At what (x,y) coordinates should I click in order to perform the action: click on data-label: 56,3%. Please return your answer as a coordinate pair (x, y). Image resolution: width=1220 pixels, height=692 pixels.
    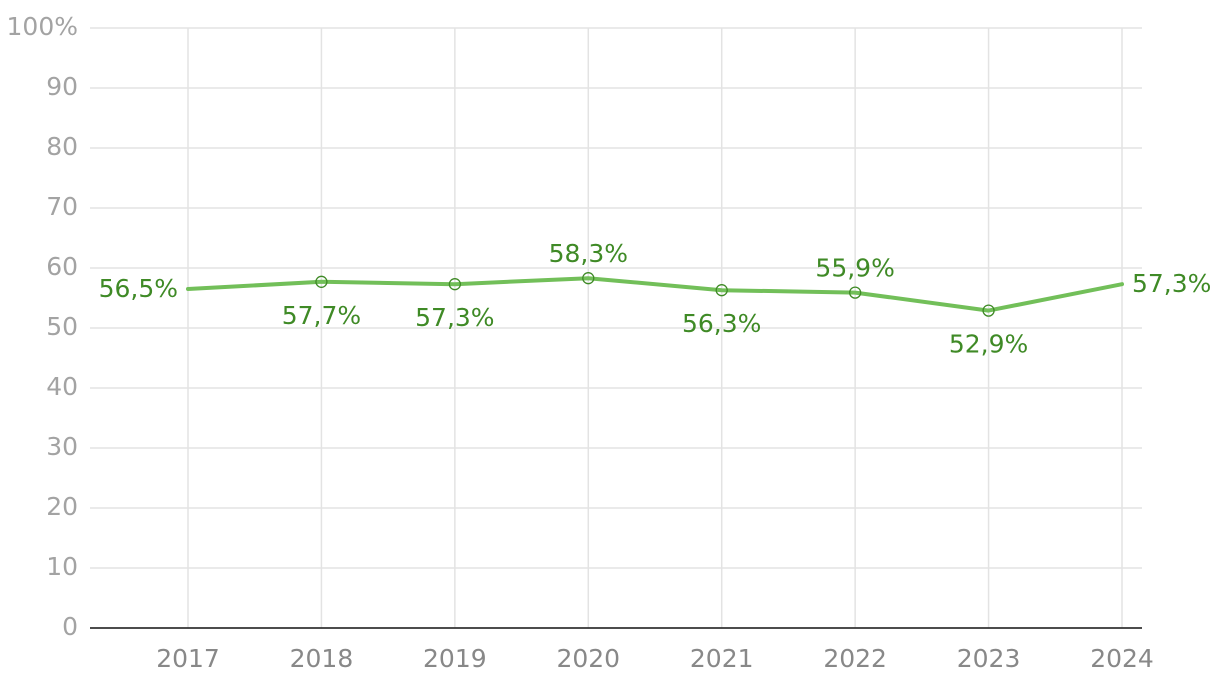
    Looking at the image, I should click on (721, 323).